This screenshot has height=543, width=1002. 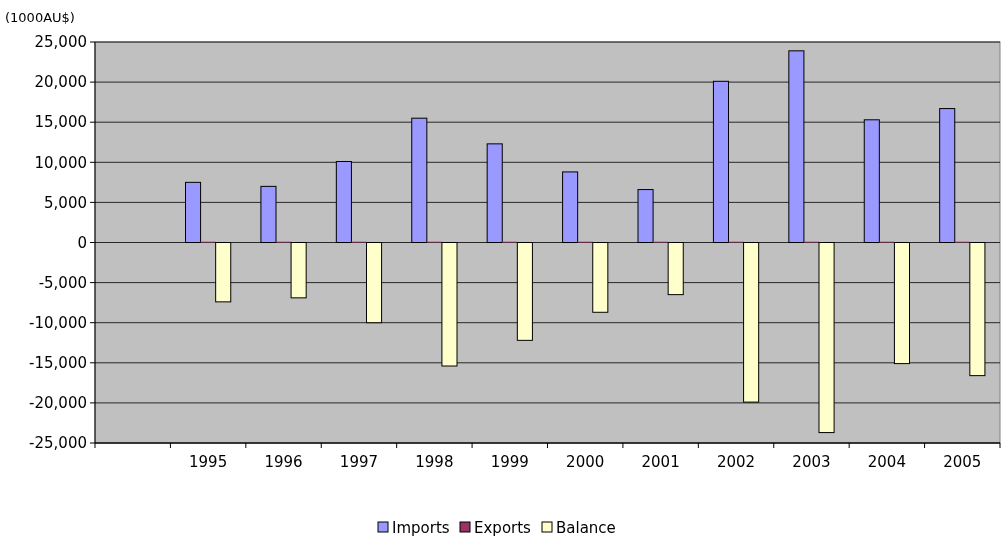 What do you see at coordinates (65, 202) in the screenshot?
I see `y-tick-label: 5,000` at bounding box center [65, 202].